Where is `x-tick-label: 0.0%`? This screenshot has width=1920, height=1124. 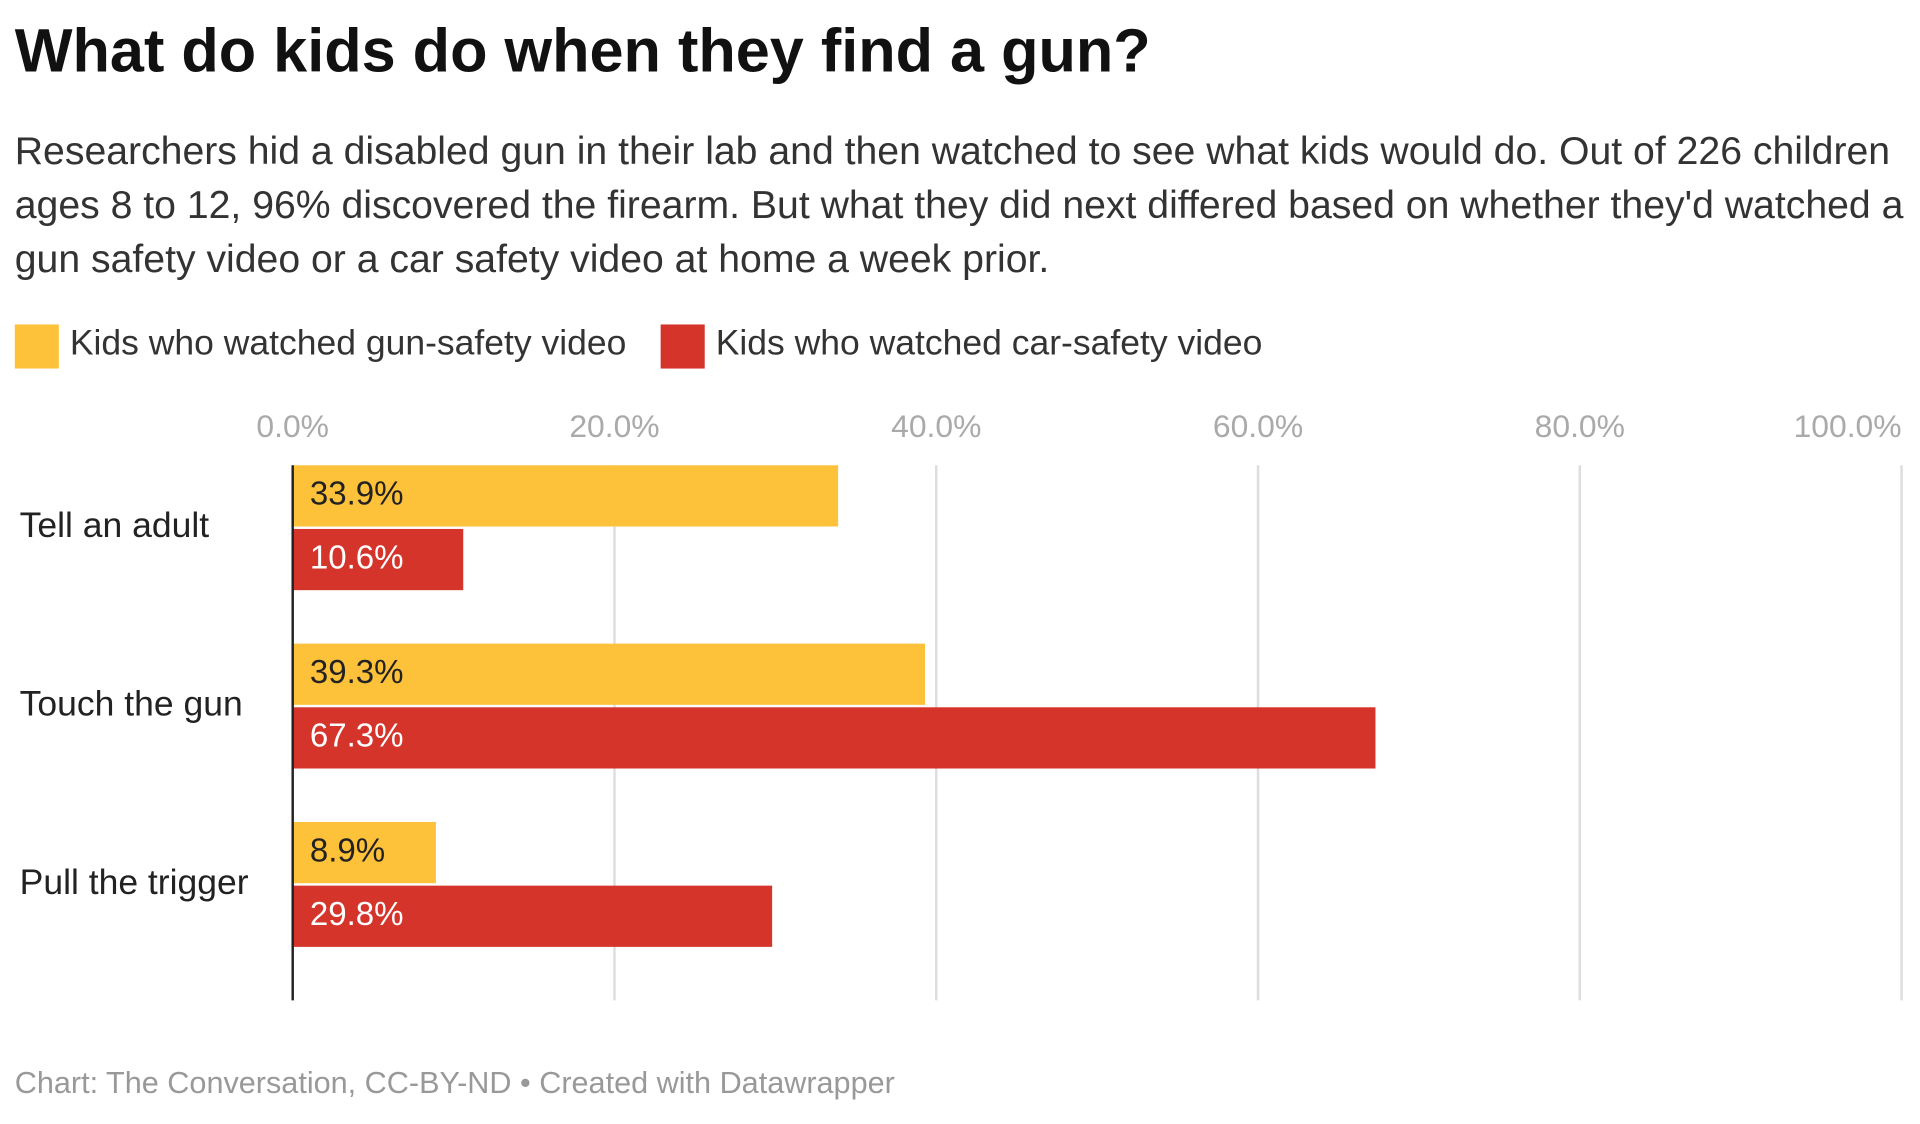 x-tick-label: 0.0% is located at coordinates (292, 426).